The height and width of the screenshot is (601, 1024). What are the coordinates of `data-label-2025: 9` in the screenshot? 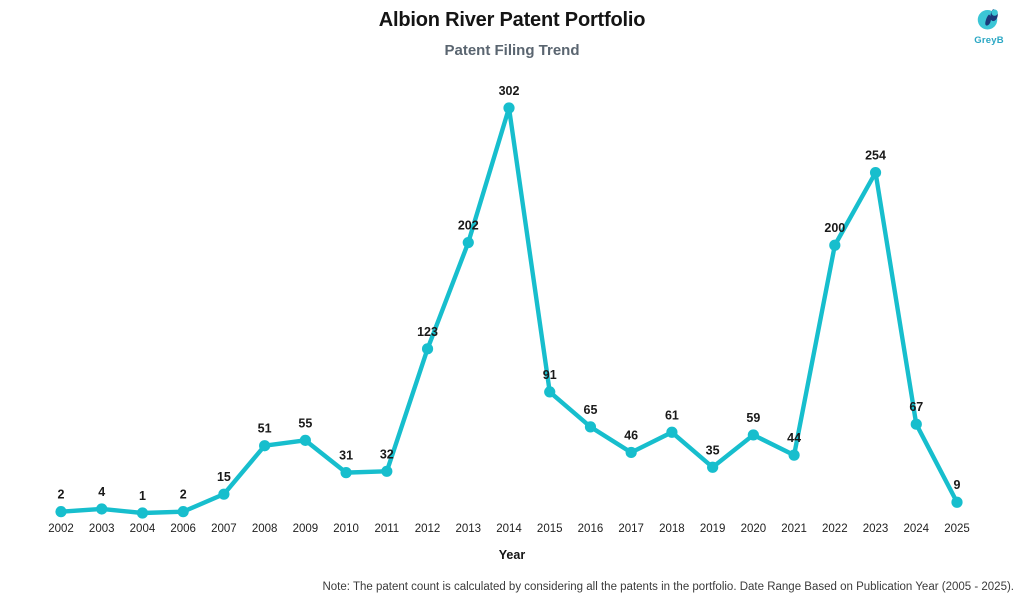 It's located at (957, 485).